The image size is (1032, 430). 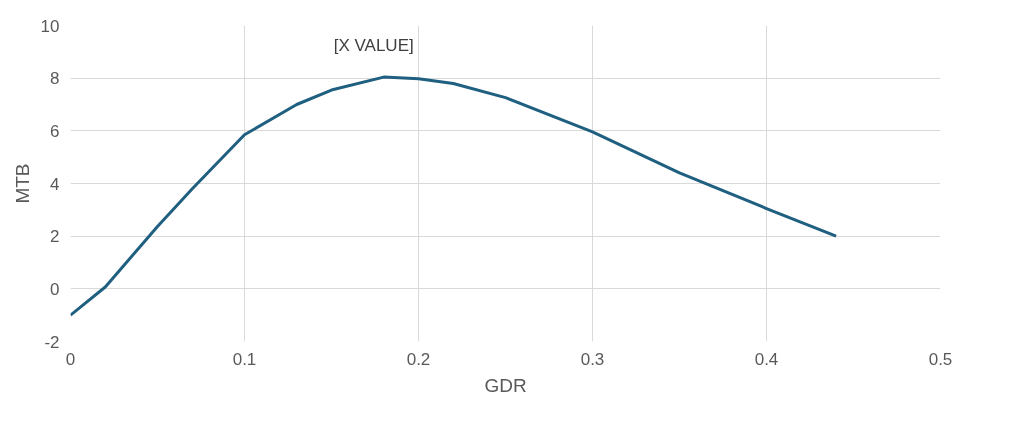 I want to click on annotation: [X VALUE], so click(x=373, y=46).